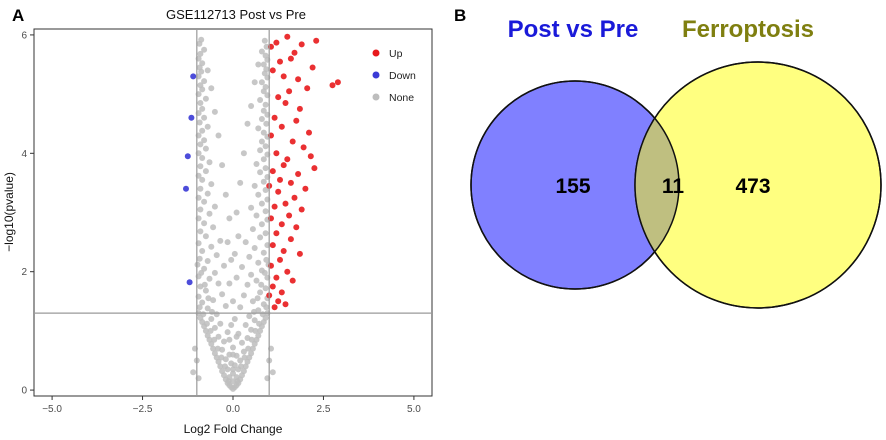 The height and width of the screenshot is (440, 886). What do you see at coordinates (376, 53) in the screenshot?
I see `legend-swatch-up` at bounding box center [376, 53].